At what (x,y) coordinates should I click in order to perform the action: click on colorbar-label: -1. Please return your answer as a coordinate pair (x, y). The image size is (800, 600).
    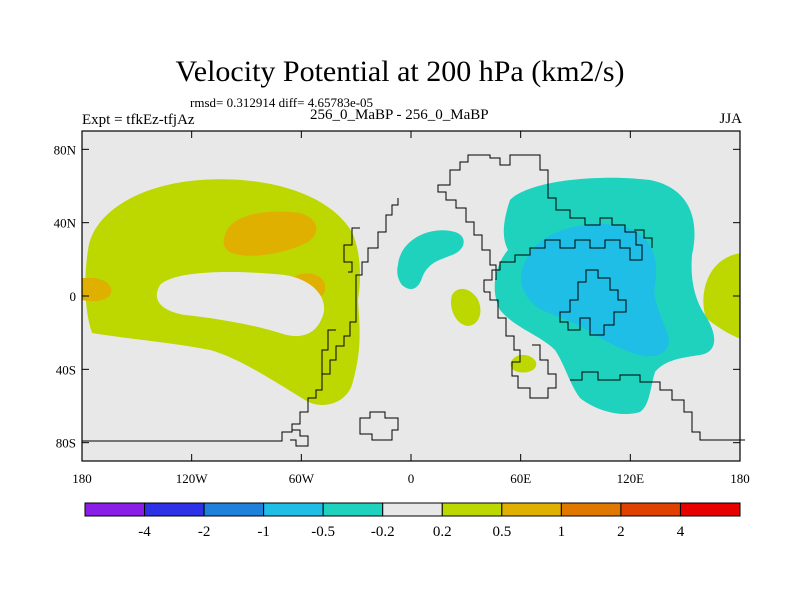
    Looking at the image, I should click on (263, 532).